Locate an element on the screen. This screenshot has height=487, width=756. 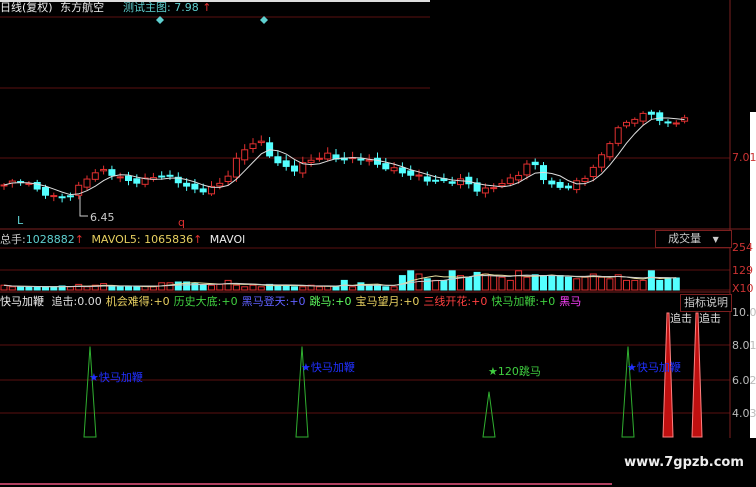
signal-label: 追击 is located at coordinates (710, 318).